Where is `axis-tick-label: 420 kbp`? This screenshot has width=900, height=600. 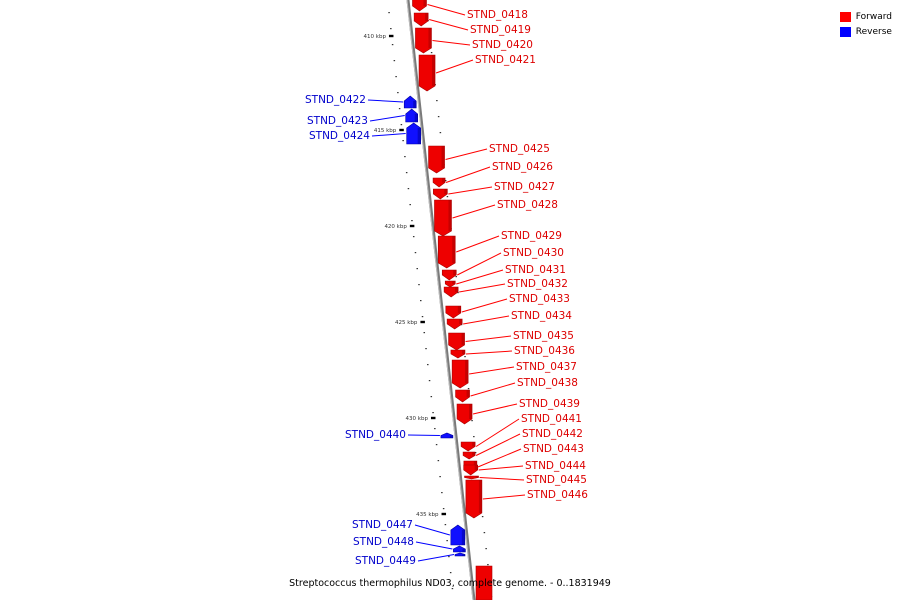 axis-tick-label: 420 kbp is located at coordinates (395, 227).